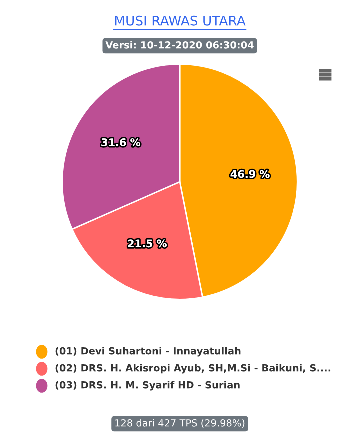 This screenshot has width=360, height=447. I want to click on text: 128 dari 427 TPS (29.98%), so click(180, 423).